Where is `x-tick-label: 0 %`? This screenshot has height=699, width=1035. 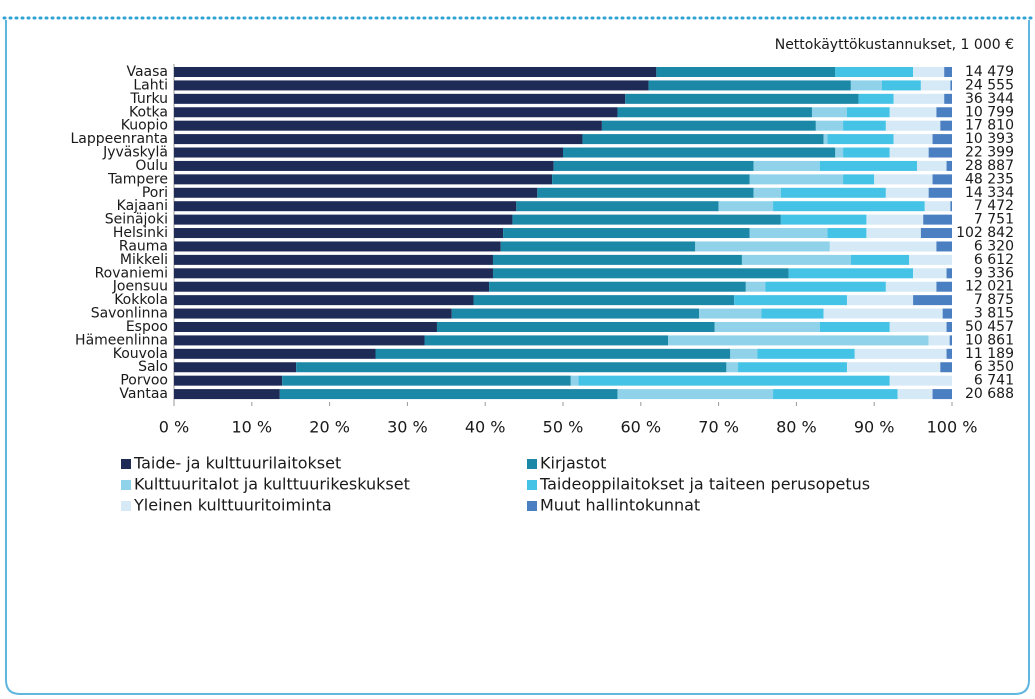
x-tick-label: 0 % is located at coordinates (174, 427).